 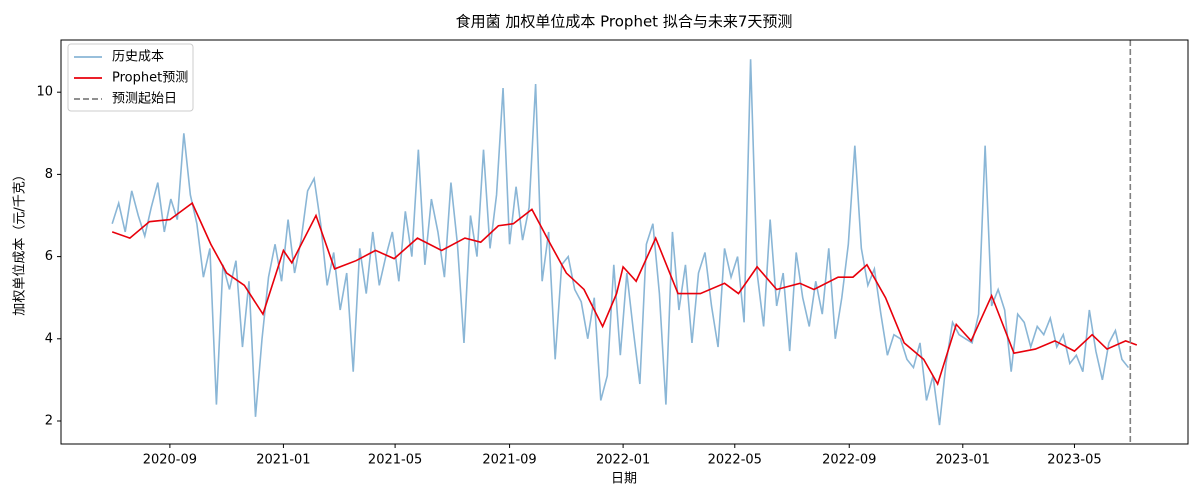 What do you see at coordinates (20, 241) in the screenshot?
I see `y-axis-label: 加权单位成本（元/千克）` at bounding box center [20, 241].